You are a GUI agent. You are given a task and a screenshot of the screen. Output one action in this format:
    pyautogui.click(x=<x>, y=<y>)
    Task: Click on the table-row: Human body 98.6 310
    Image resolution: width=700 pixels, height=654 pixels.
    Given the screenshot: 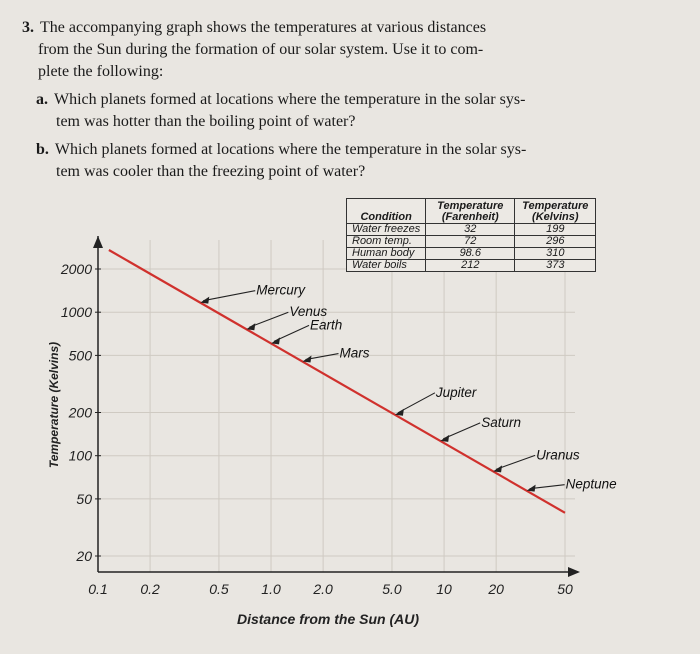 What is the action you would take?
    pyautogui.click(x=471, y=253)
    